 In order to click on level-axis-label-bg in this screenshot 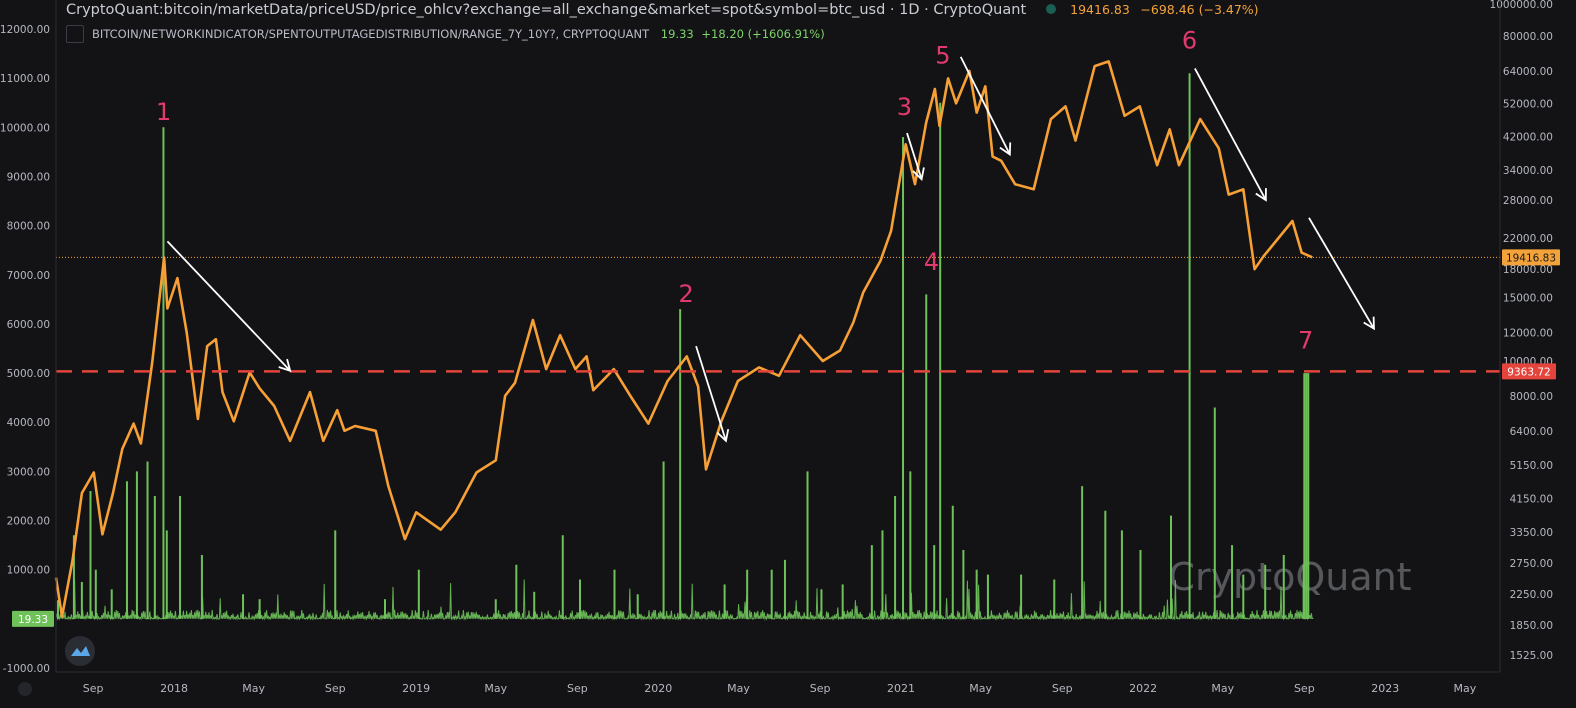, I will do `click(1529, 371)`.